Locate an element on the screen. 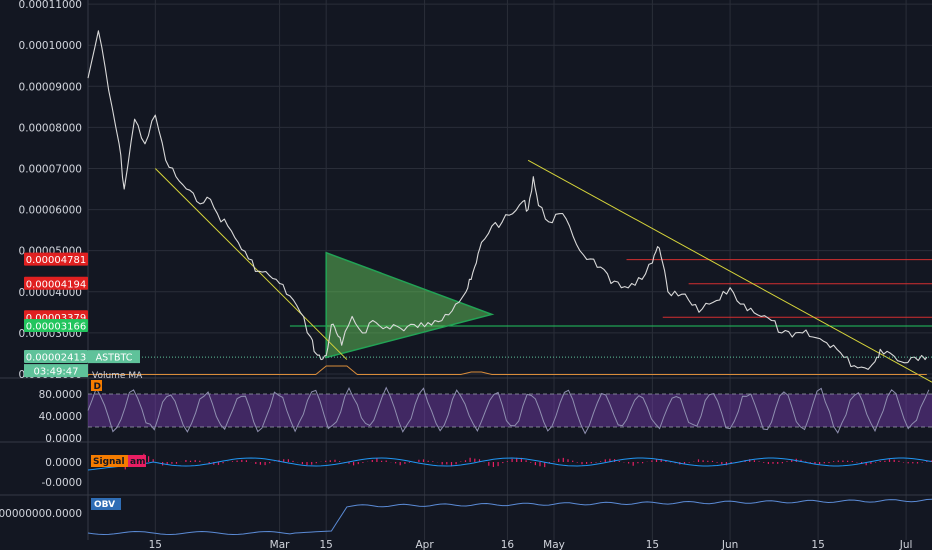 Image resolution: width=932 pixels, height=550 pixels. stoch-band is located at coordinates (510, 410).